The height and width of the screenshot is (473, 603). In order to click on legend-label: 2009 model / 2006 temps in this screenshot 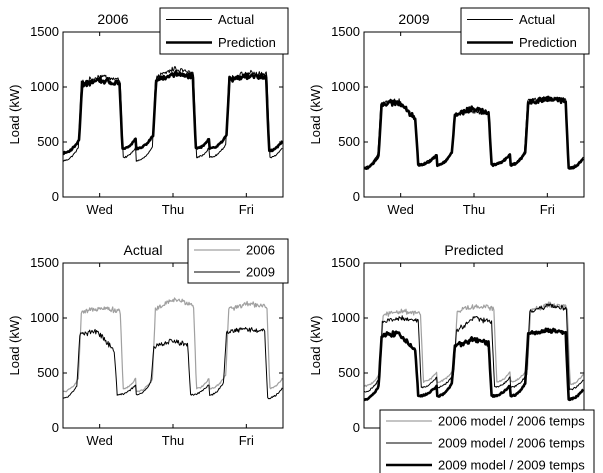, I will do `click(511, 443)`.